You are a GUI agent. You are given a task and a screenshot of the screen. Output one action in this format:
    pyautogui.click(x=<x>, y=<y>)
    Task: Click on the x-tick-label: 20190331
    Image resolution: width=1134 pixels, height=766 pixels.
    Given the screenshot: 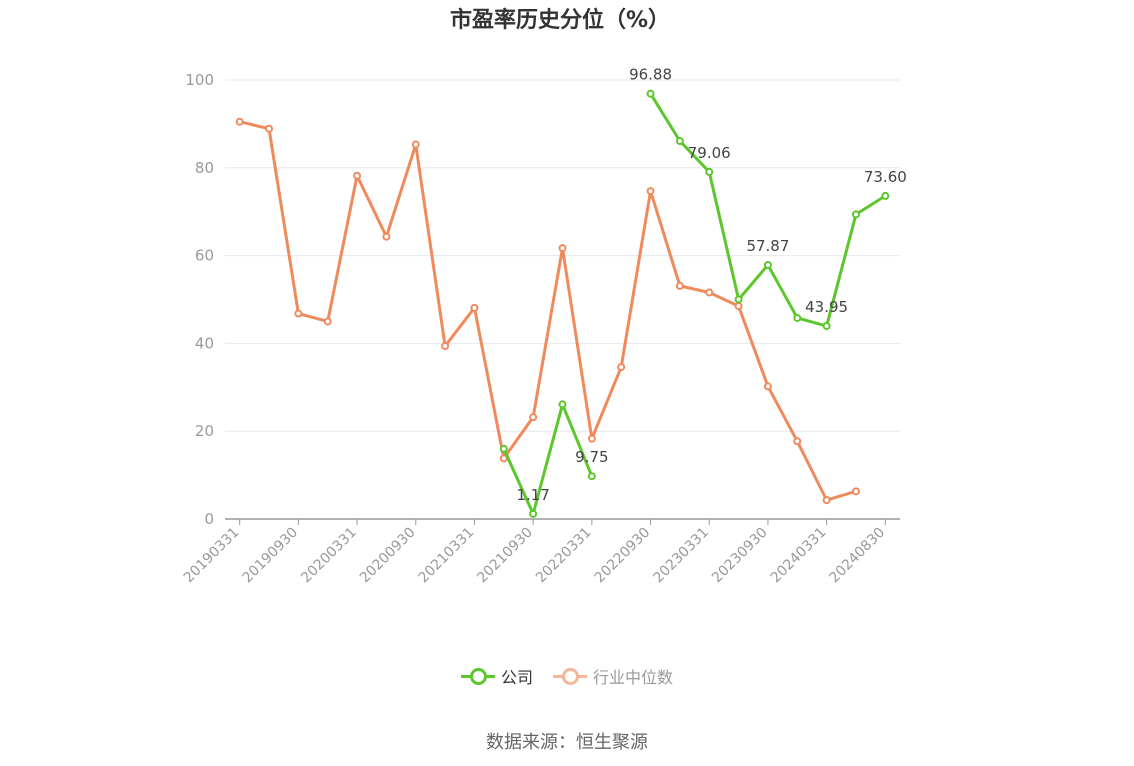 What is the action you would take?
    pyautogui.click(x=212, y=556)
    